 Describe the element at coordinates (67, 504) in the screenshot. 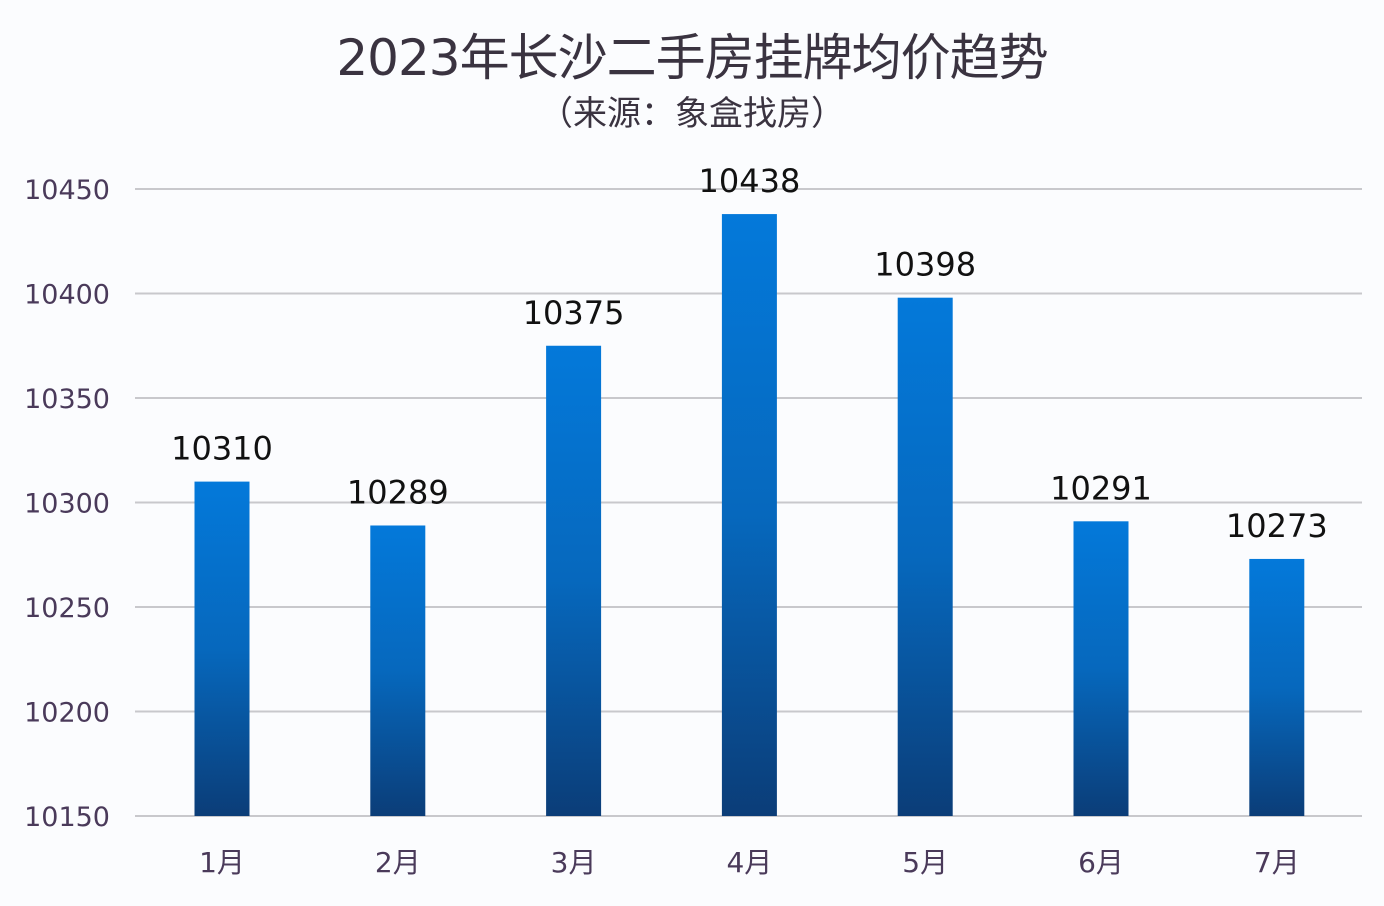

I see `y-tick-label: 10300` at that location.